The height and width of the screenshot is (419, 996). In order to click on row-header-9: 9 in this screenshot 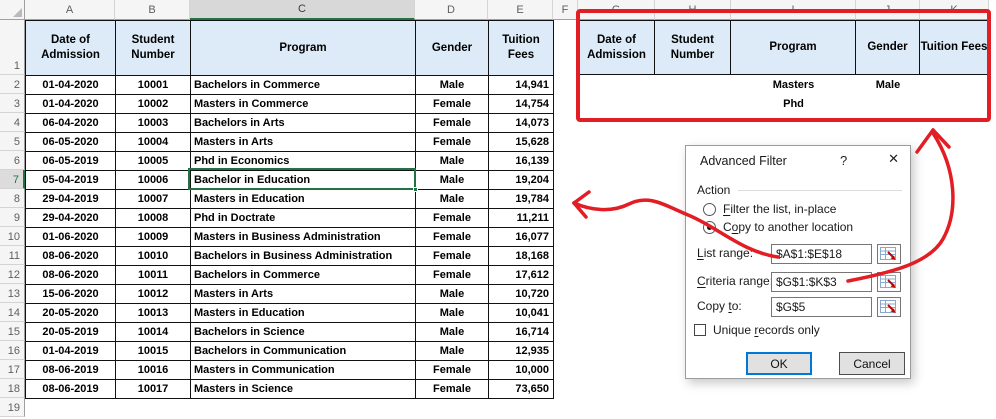, I will do `click(12, 217)`.